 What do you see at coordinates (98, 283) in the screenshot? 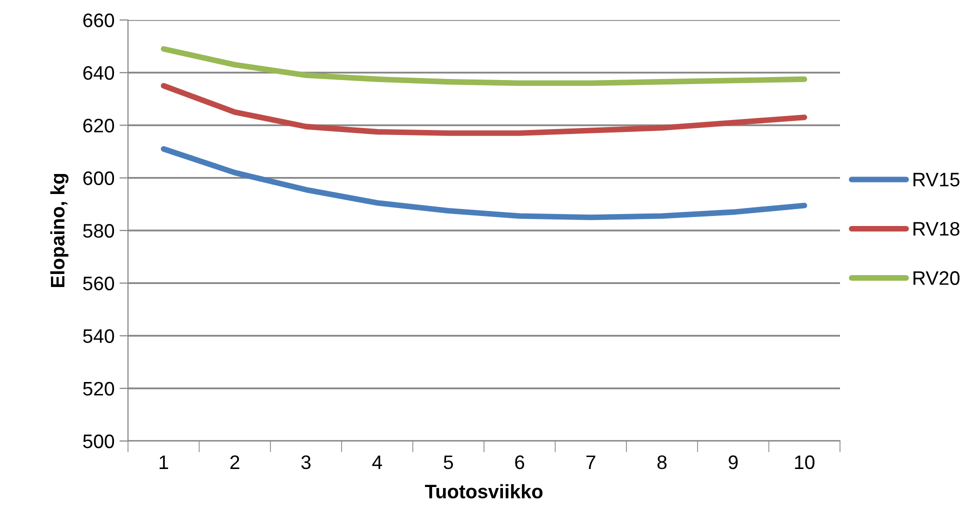
I see `y-tick-label: 560` at bounding box center [98, 283].